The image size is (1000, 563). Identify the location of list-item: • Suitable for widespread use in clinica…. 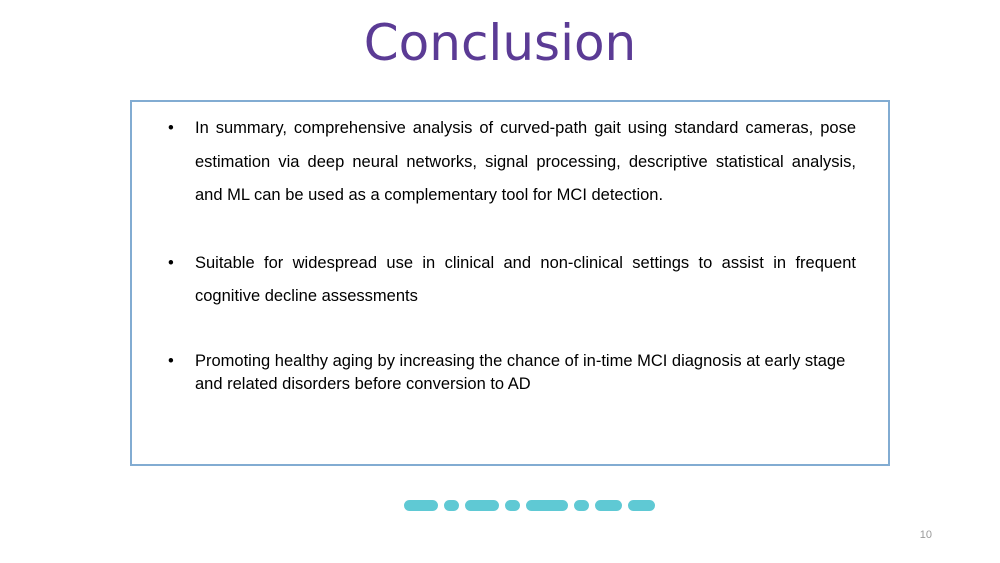
(510, 280).